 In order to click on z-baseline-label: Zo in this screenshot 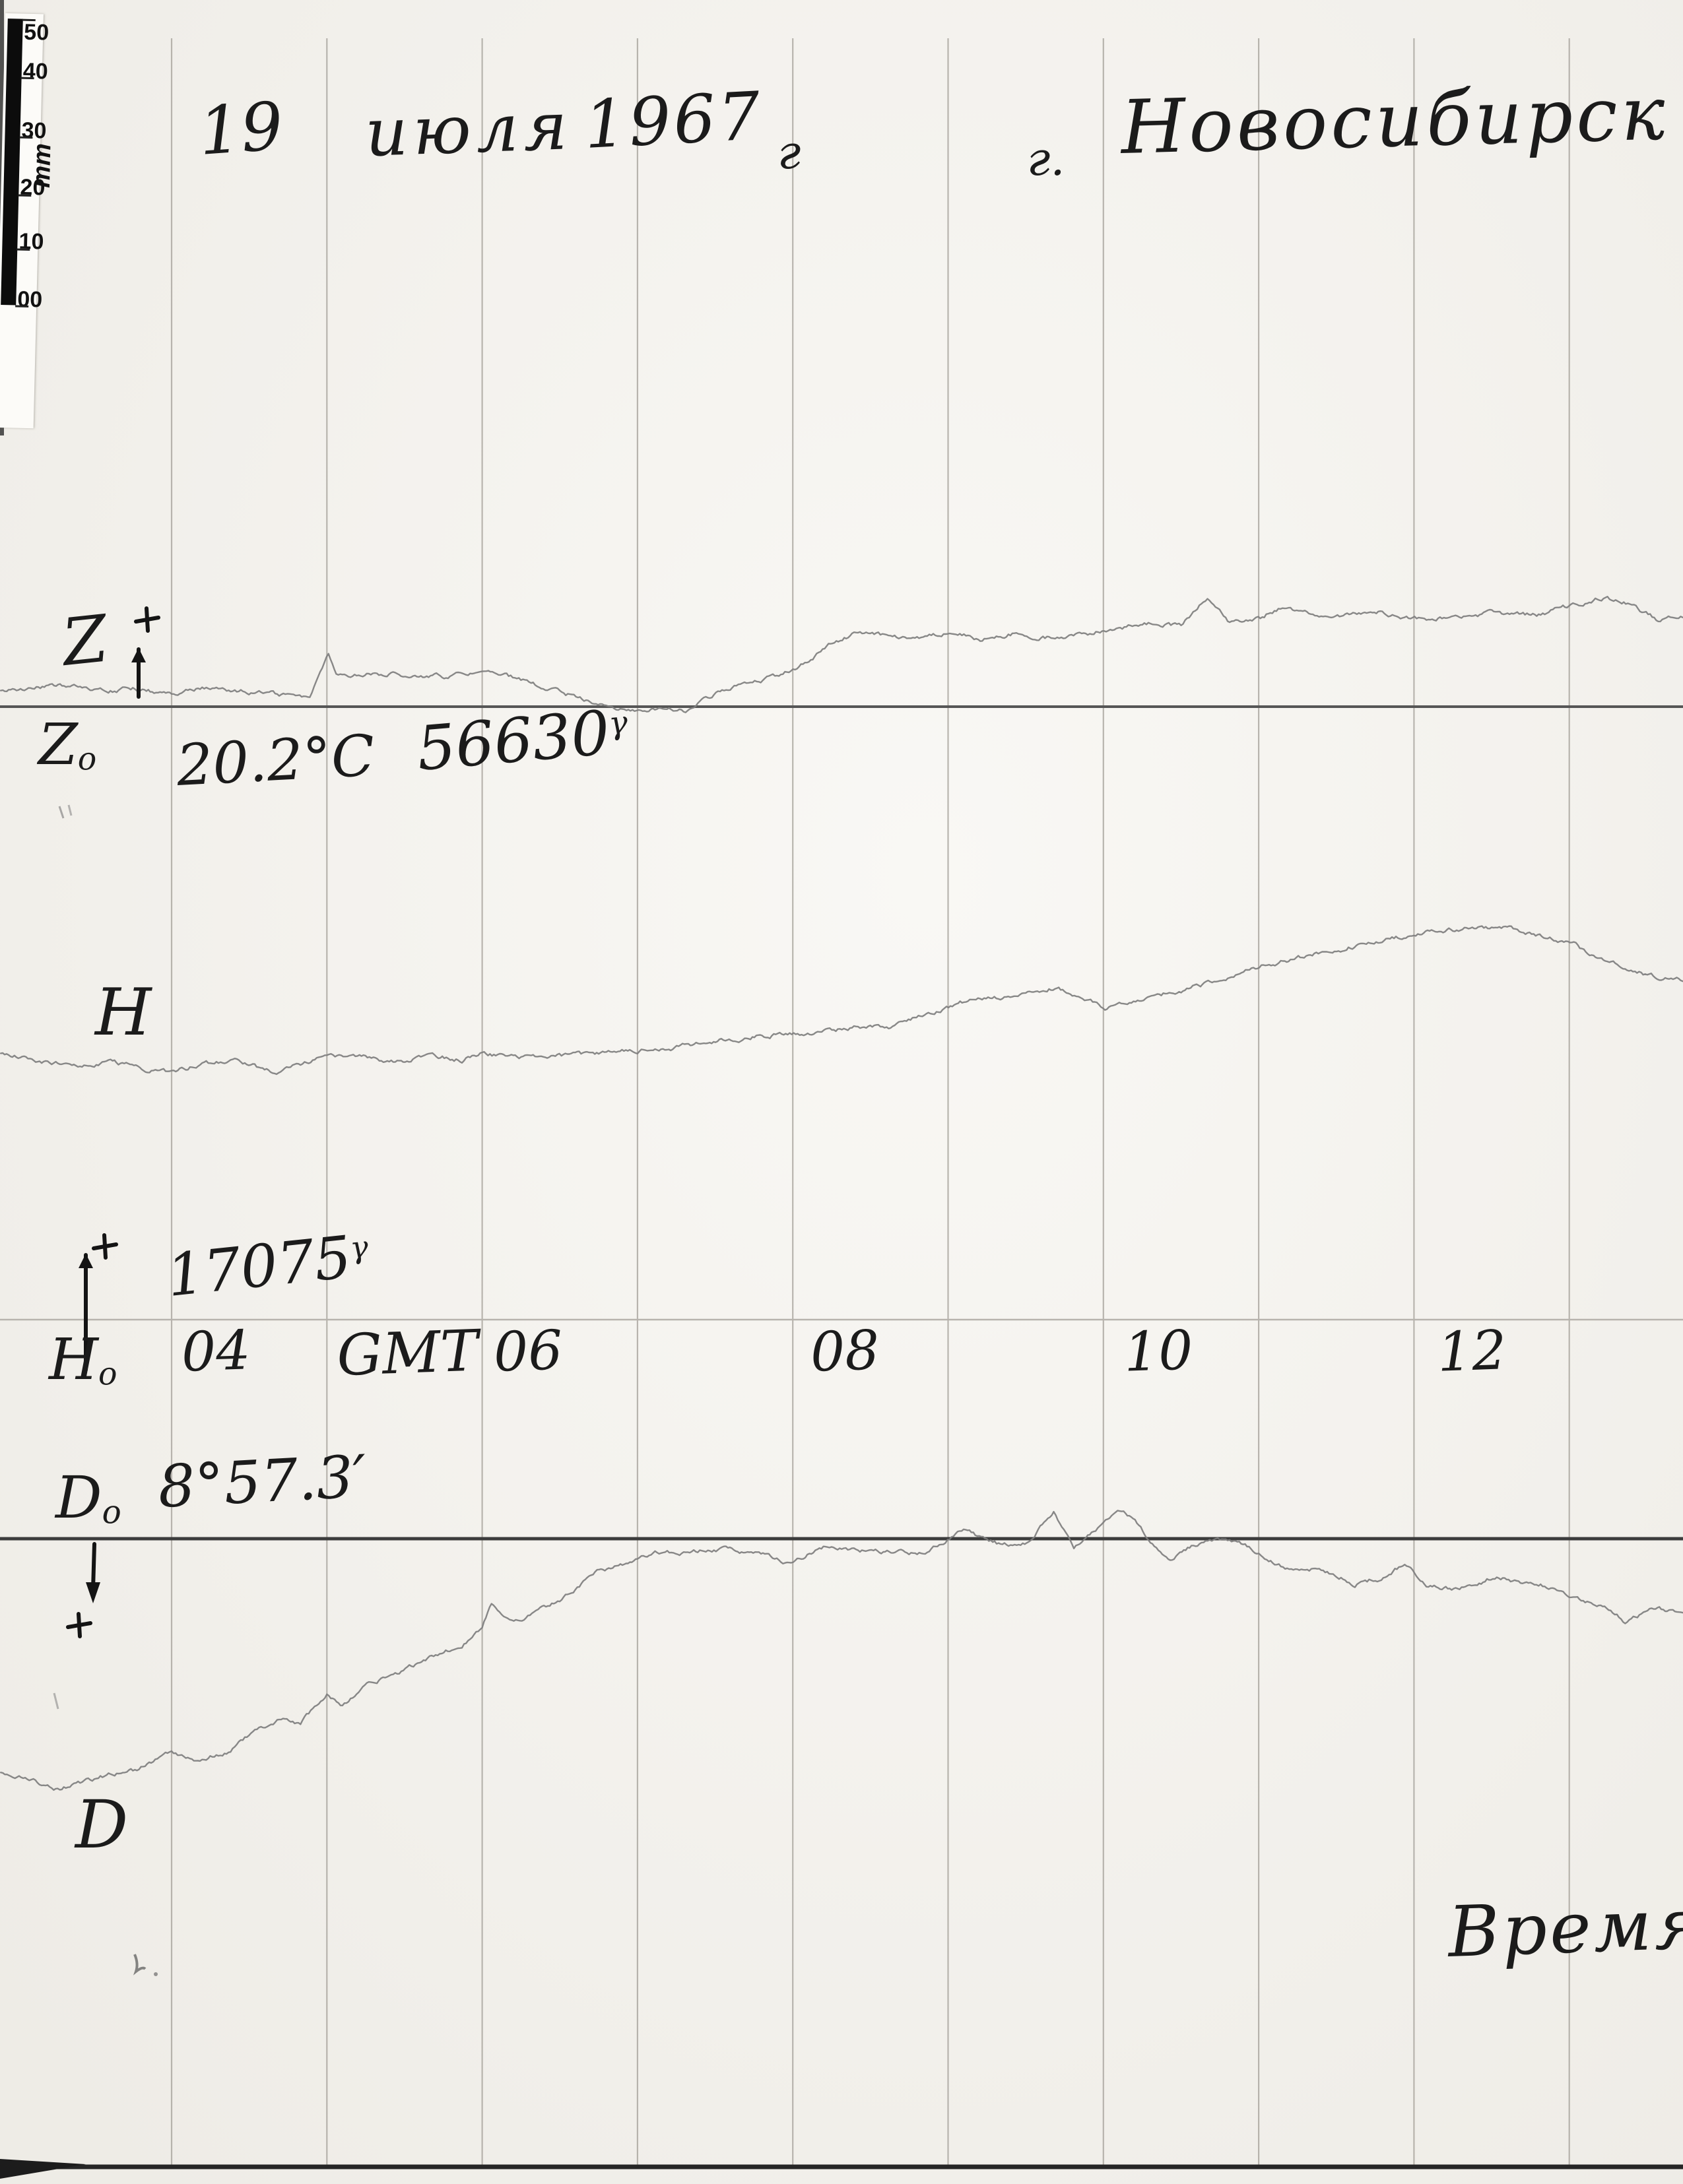, I will do `click(67, 745)`.